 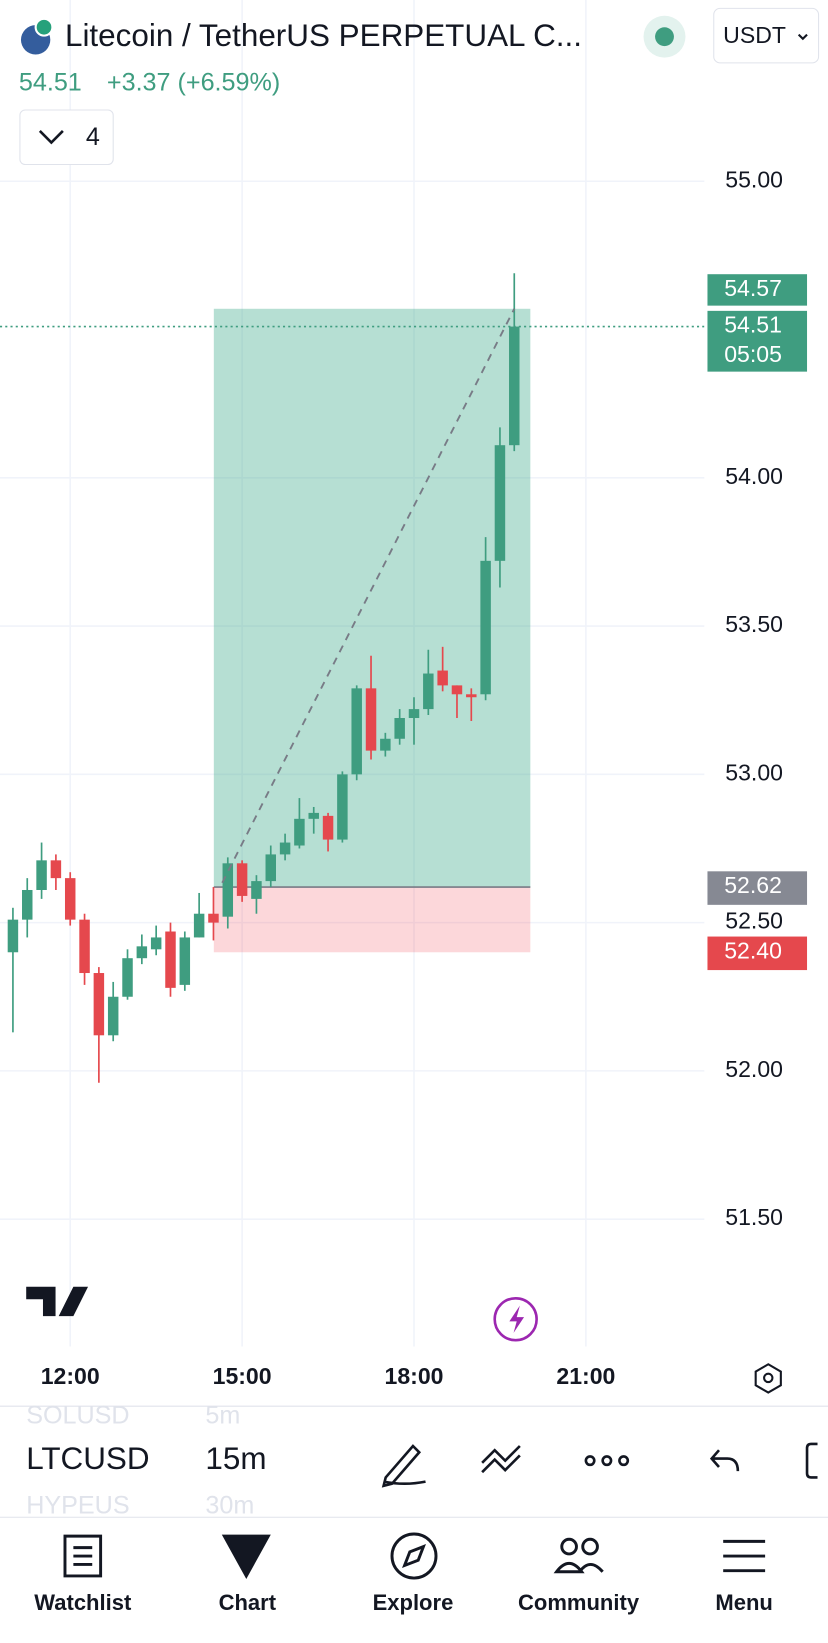 What do you see at coordinates (87, 1458) in the screenshot?
I see `symbol-option: LTCUSD` at bounding box center [87, 1458].